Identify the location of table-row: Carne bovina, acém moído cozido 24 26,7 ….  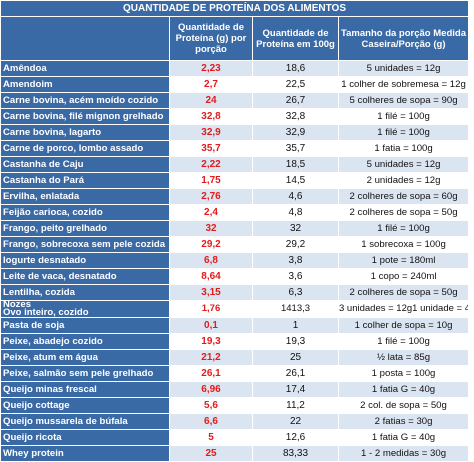
(235, 100).